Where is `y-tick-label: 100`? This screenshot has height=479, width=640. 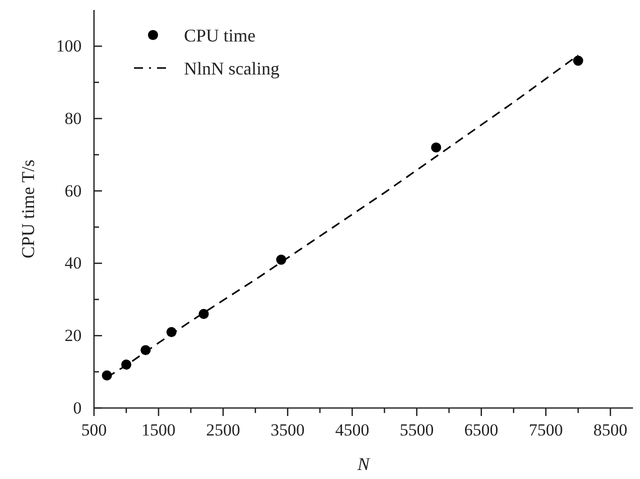 y-tick-label: 100 is located at coordinates (69, 46).